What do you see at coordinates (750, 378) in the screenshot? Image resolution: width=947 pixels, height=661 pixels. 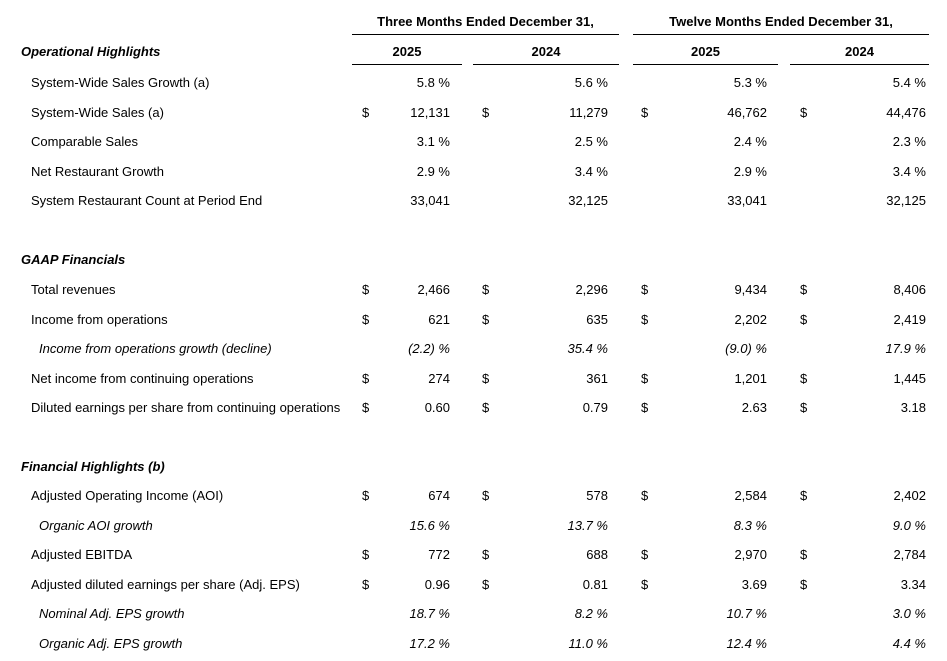 I see `cell-value: 1,201` at bounding box center [750, 378].